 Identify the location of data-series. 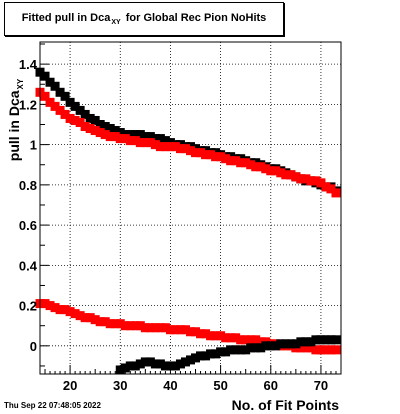
(228, 355).